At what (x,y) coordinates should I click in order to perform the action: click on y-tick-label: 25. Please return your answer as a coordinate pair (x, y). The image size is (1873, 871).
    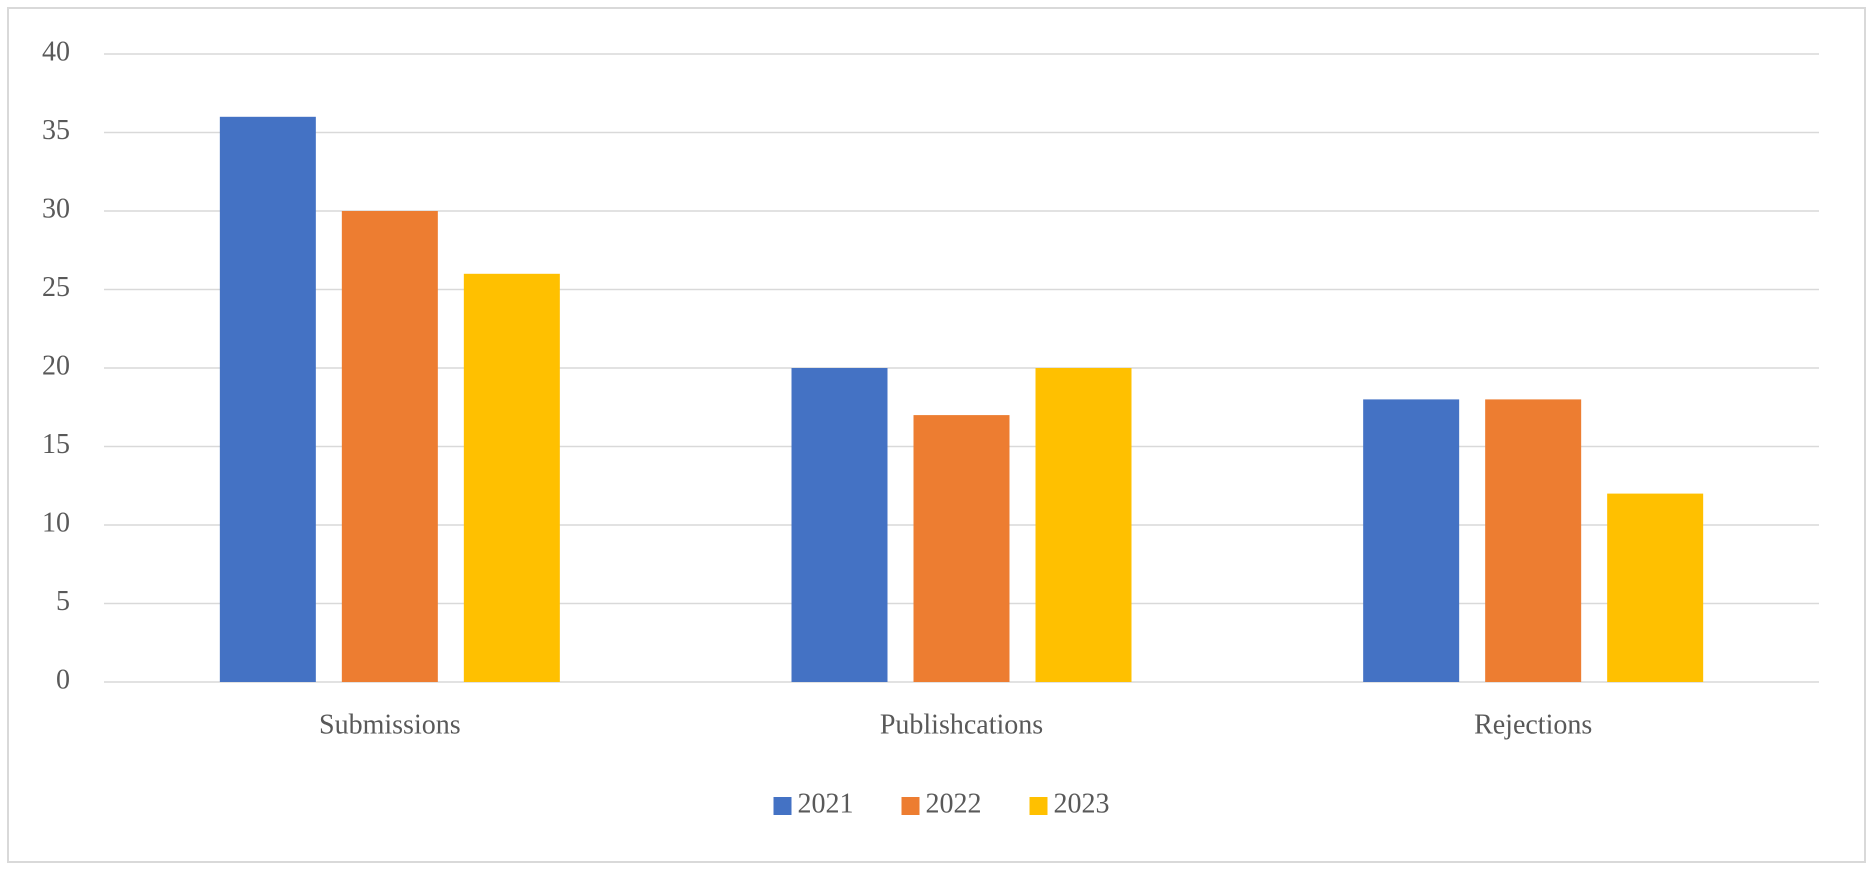
    Looking at the image, I should click on (56, 287).